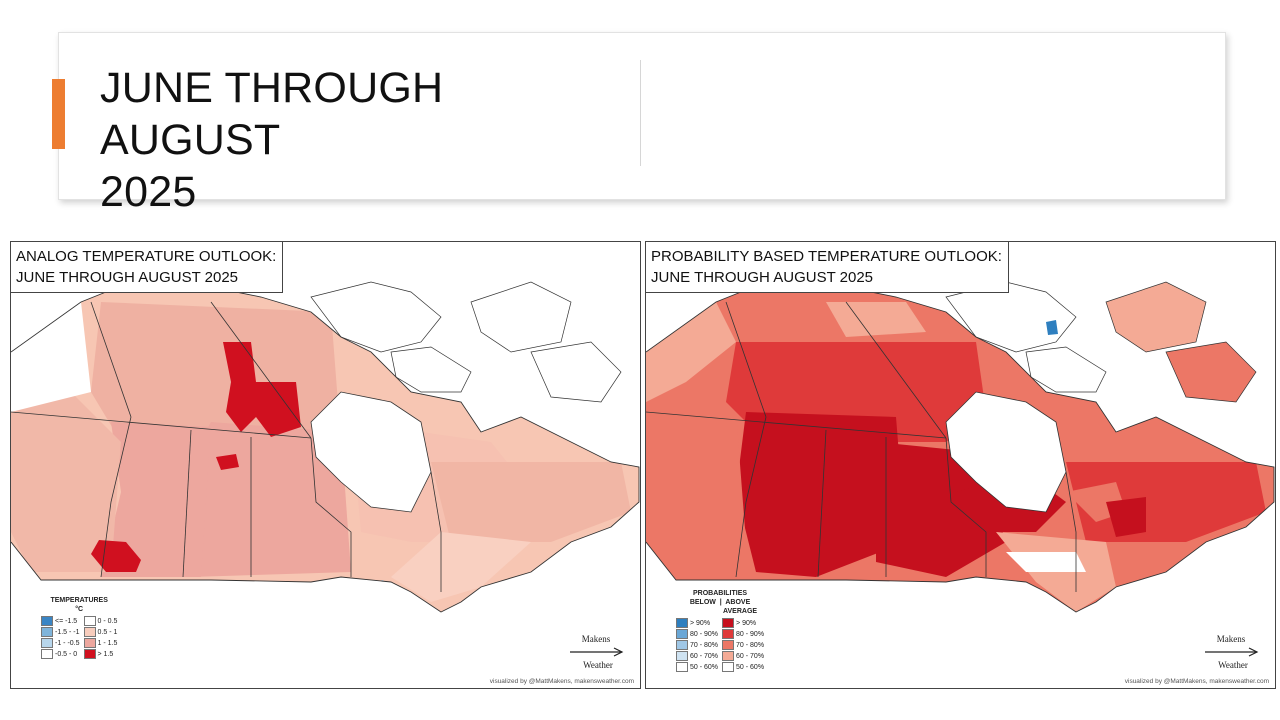  I want to click on analog-legend-heading: TEMPERATURES, so click(79, 600).